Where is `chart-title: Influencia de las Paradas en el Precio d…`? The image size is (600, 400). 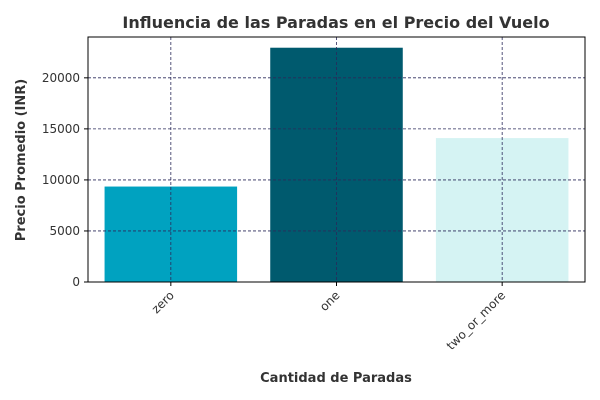
chart-title: Influencia de las Paradas en el Precio d… is located at coordinates (335, 22).